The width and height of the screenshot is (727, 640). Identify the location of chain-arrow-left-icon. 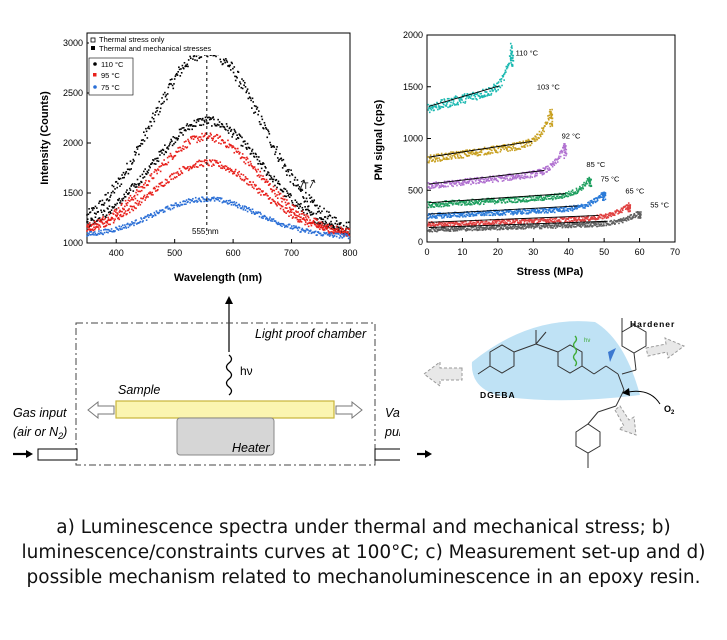
(443, 374).